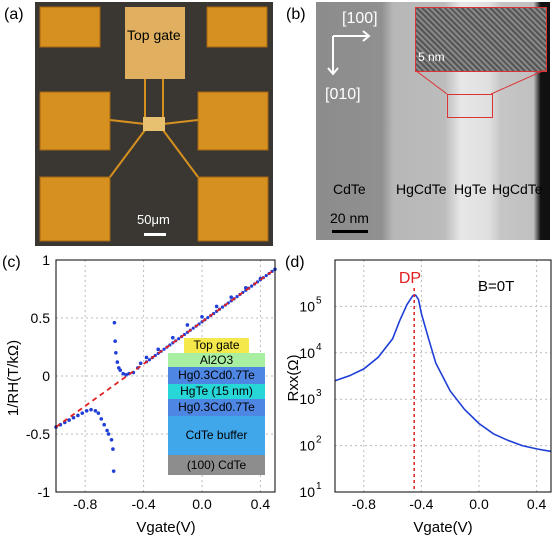 The height and width of the screenshot is (541, 553). What do you see at coordinates (319, 393) in the screenshot?
I see `d-ytick-exponent: 3` at bounding box center [319, 393].